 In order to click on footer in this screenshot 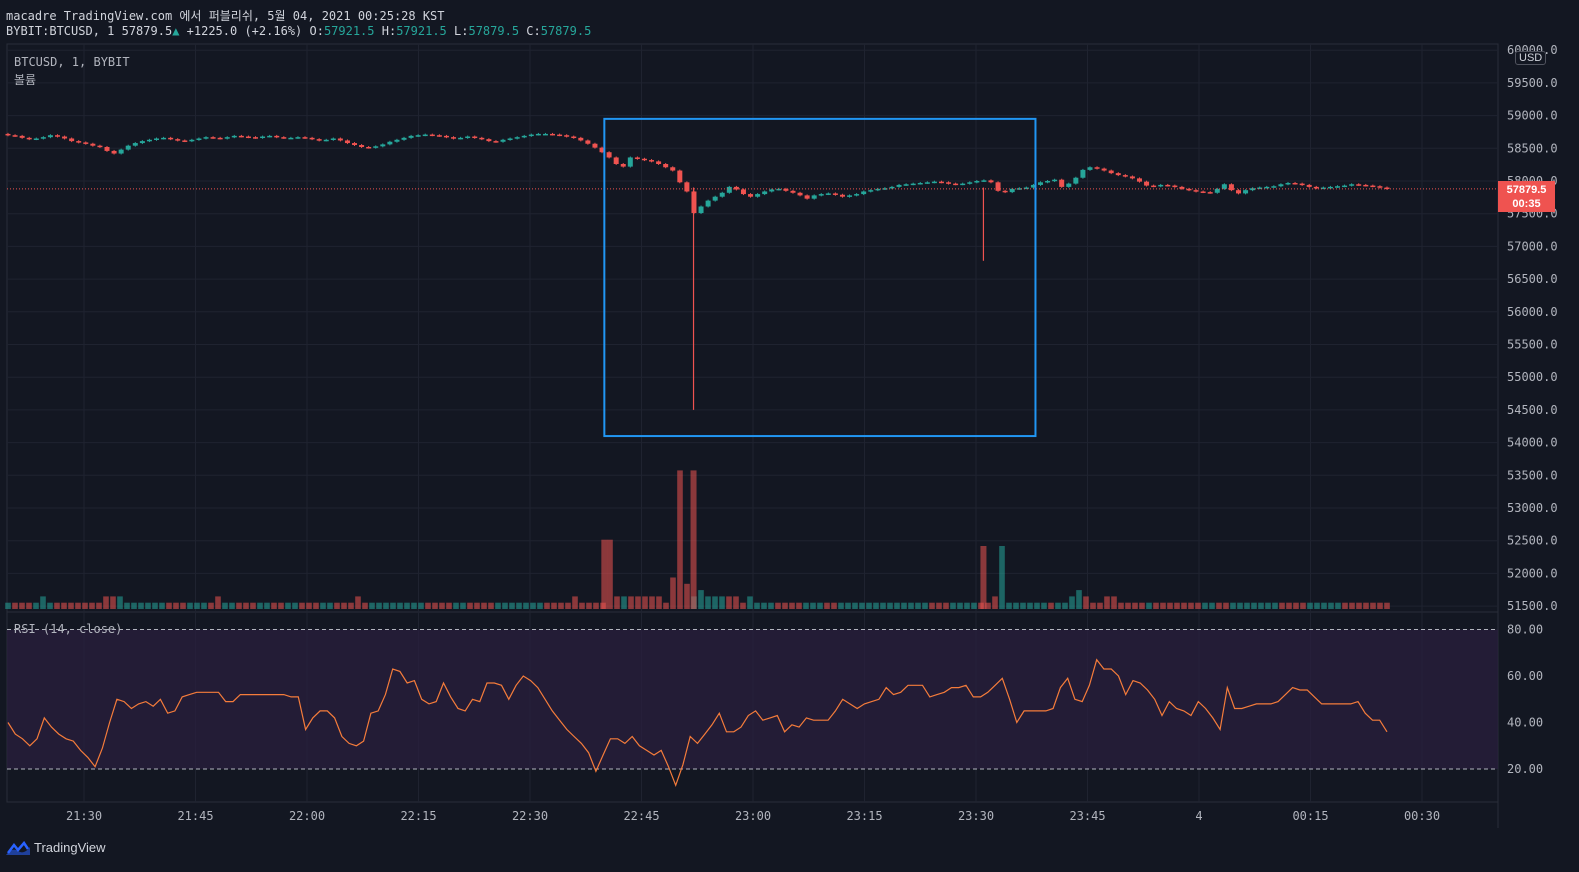, I will do `click(789, 852)`.